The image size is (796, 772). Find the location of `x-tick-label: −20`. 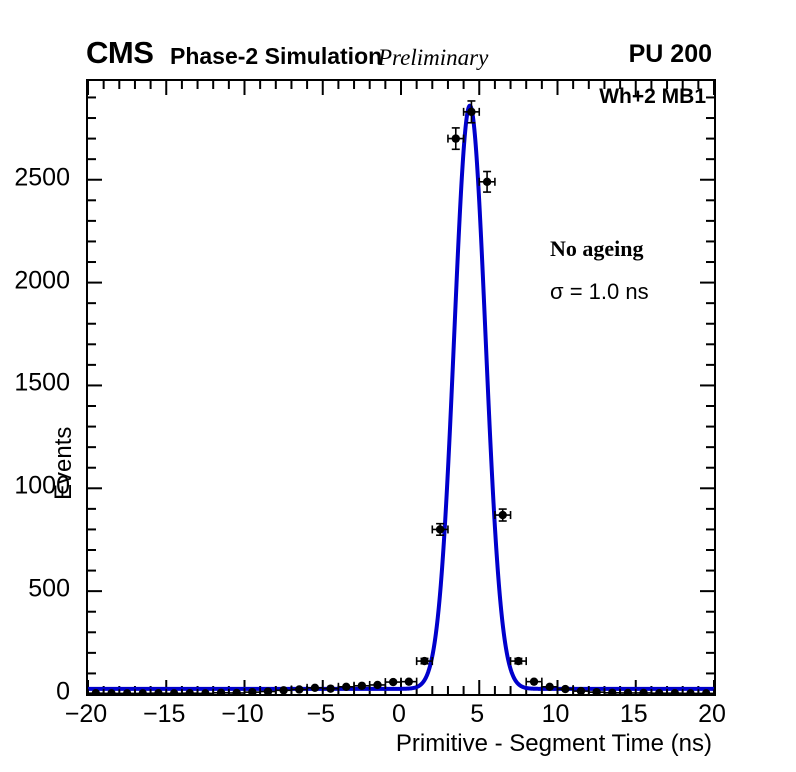

x-tick-label: −20 is located at coordinates (86, 714).